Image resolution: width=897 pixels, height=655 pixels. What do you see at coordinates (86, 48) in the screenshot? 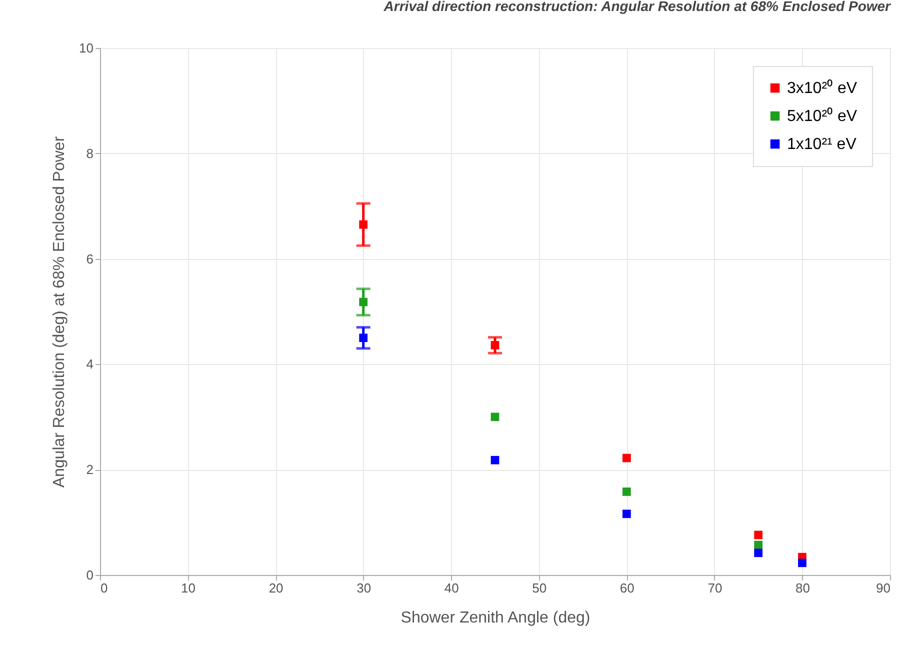
I see `y-tick-label: 10` at bounding box center [86, 48].